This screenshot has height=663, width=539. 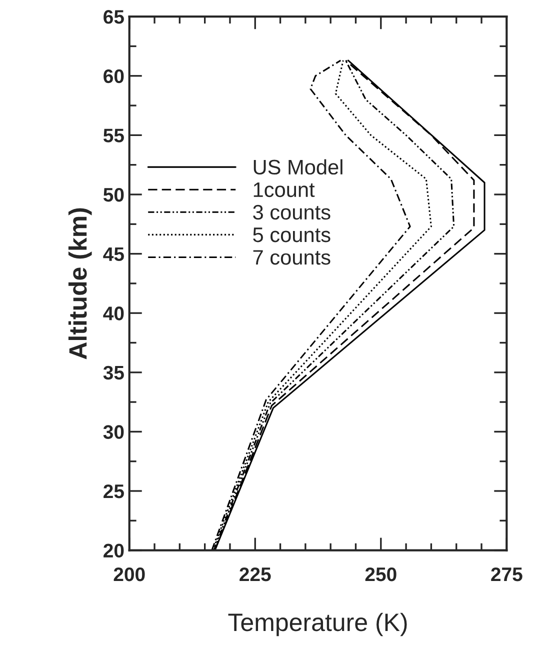 What do you see at coordinates (317, 624) in the screenshot?
I see `x-axis-title: Temperature (K)` at bounding box center [317, 624].